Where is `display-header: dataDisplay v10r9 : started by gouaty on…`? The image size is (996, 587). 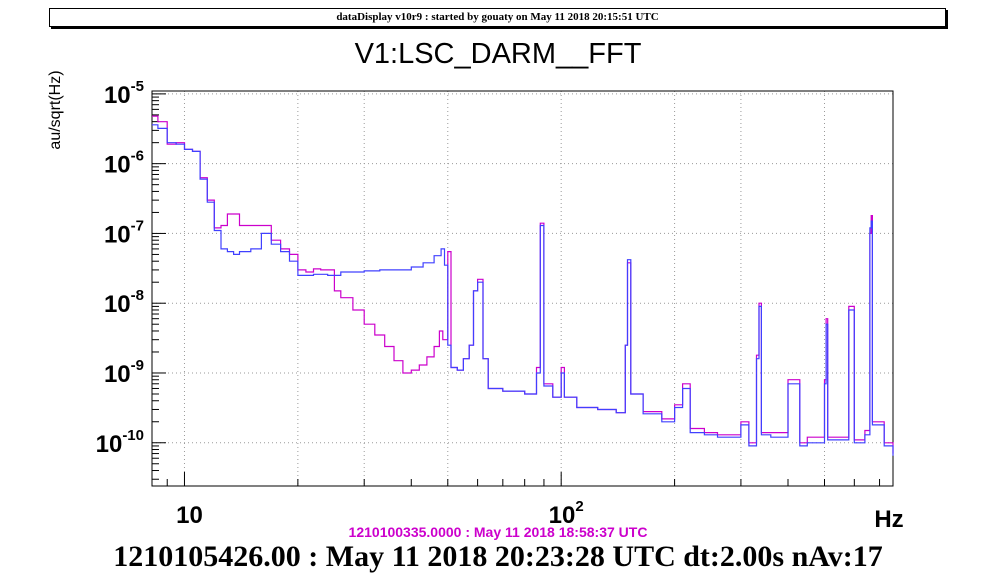 display-header: dataDisplay v10r9 : started by gouaty on… is located at coordinates (497, 17).